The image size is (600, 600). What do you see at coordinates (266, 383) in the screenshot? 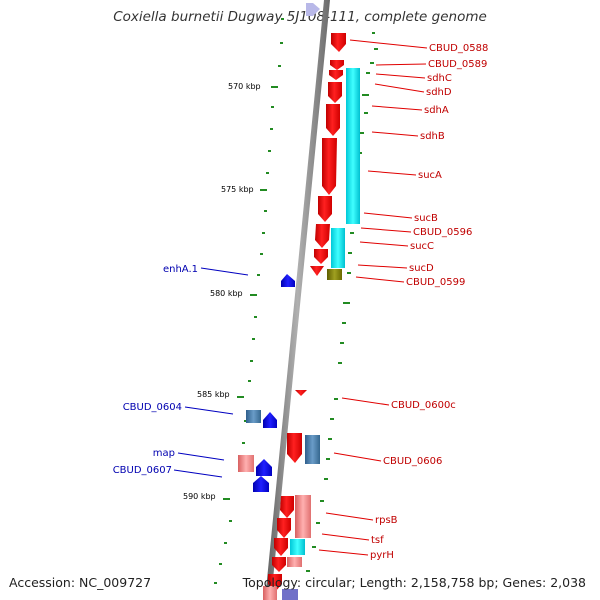
I see `reverse-strand-genes` at bounding box center [266, 383].